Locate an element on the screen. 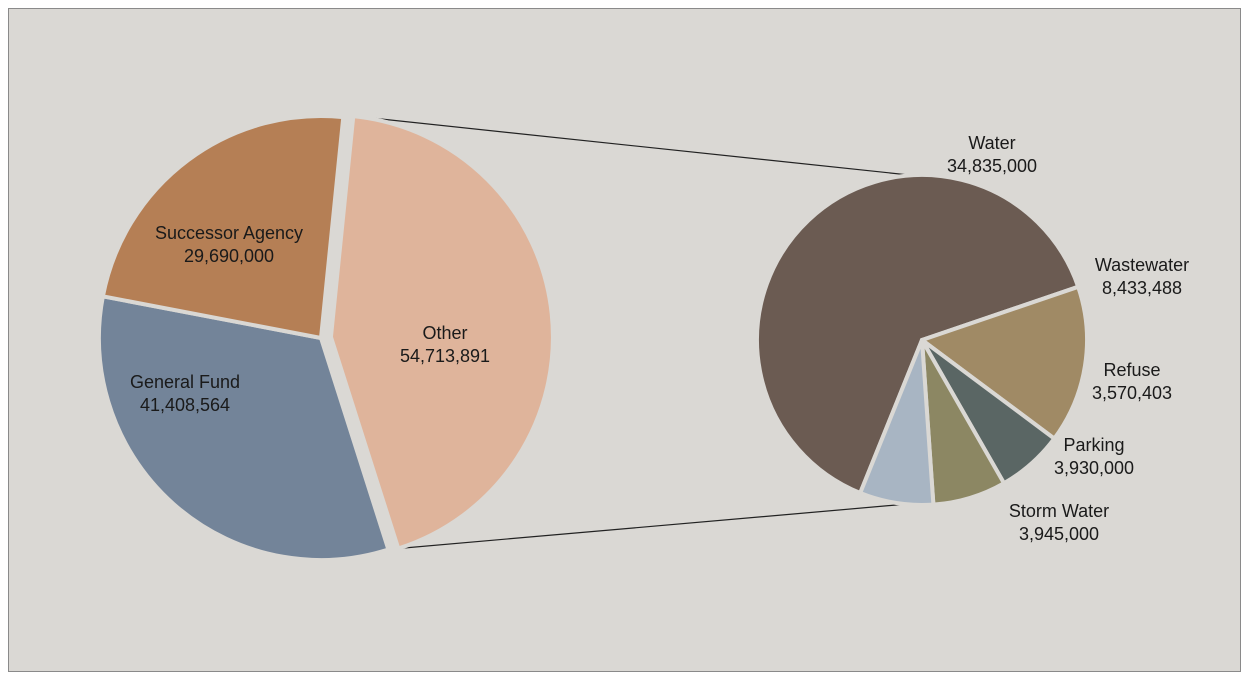  slice-successor-agency is located at coordinates (223, 226).